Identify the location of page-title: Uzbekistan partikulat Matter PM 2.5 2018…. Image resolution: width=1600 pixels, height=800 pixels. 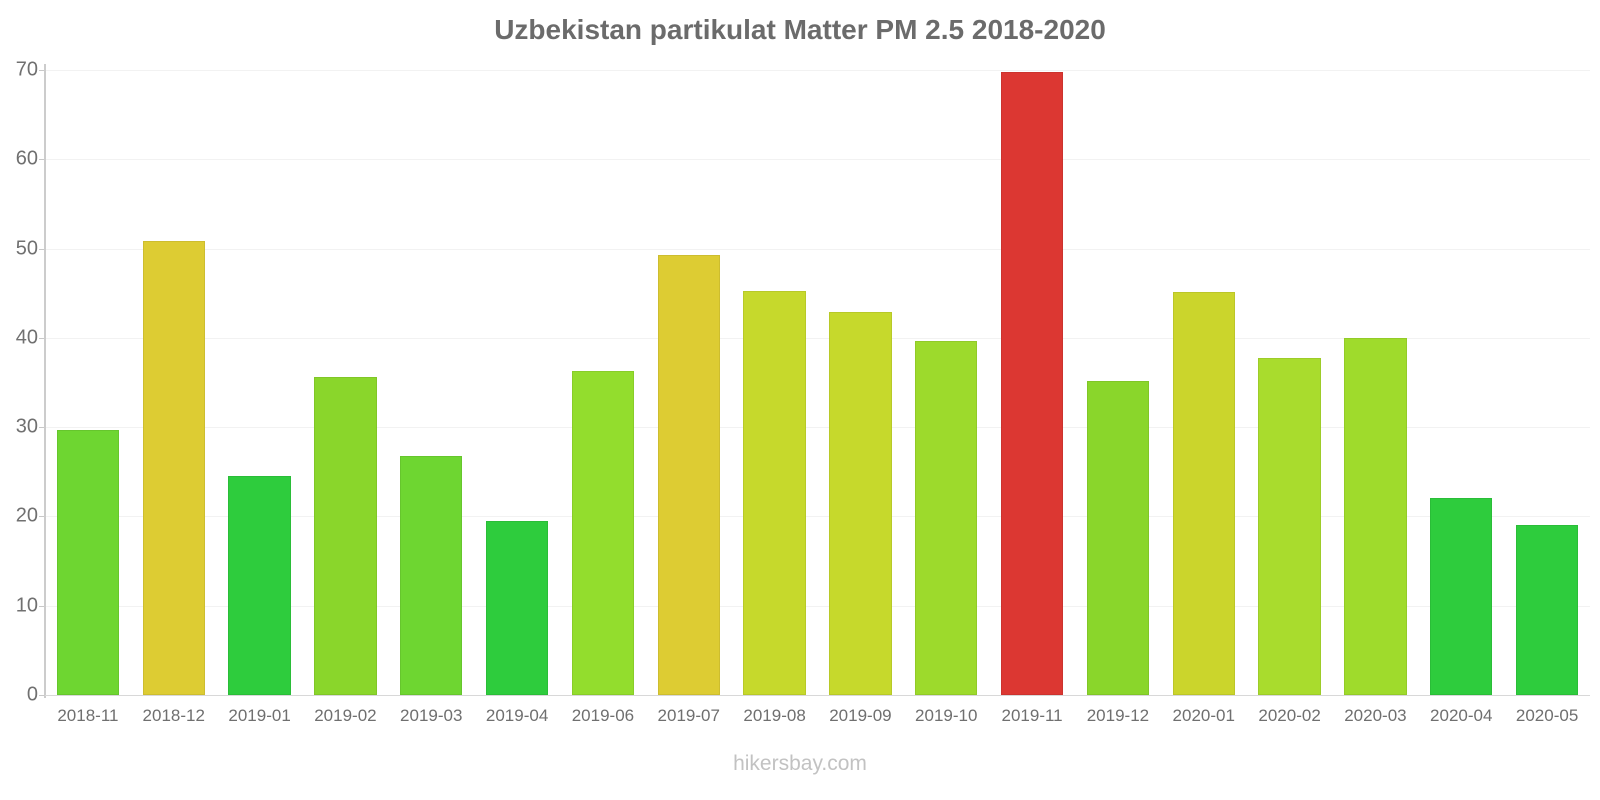
(800, 29).